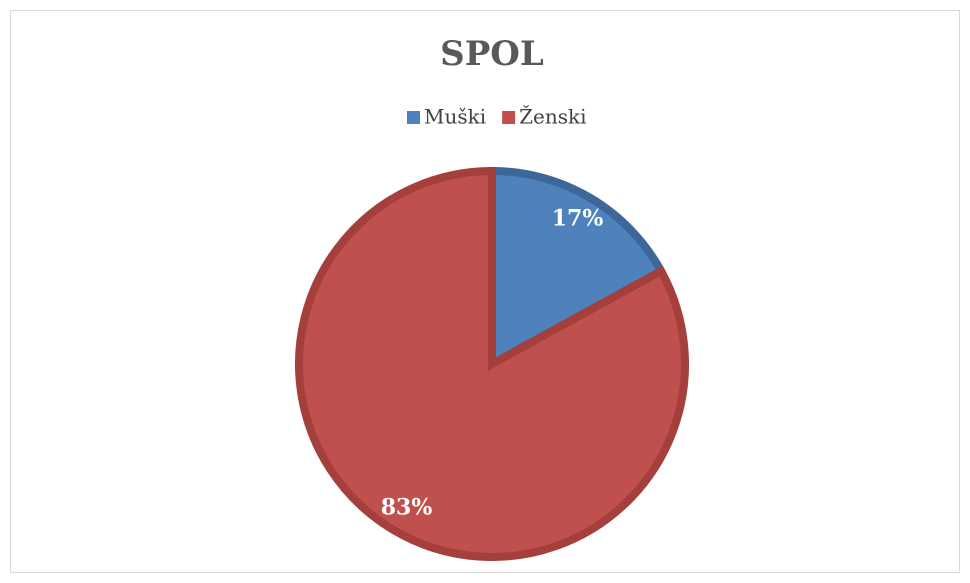 This screenshot has width=970, height=583. I want to click on chart-title: SPOL, so click(492, 54).